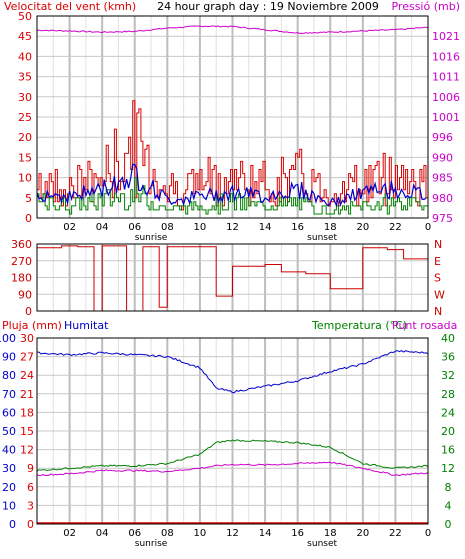 The image size is (465, 559). Describe the element at coordinates (297, 533) in the screenshot. I see `climate-panel-x-tick-label: 16` at that location.